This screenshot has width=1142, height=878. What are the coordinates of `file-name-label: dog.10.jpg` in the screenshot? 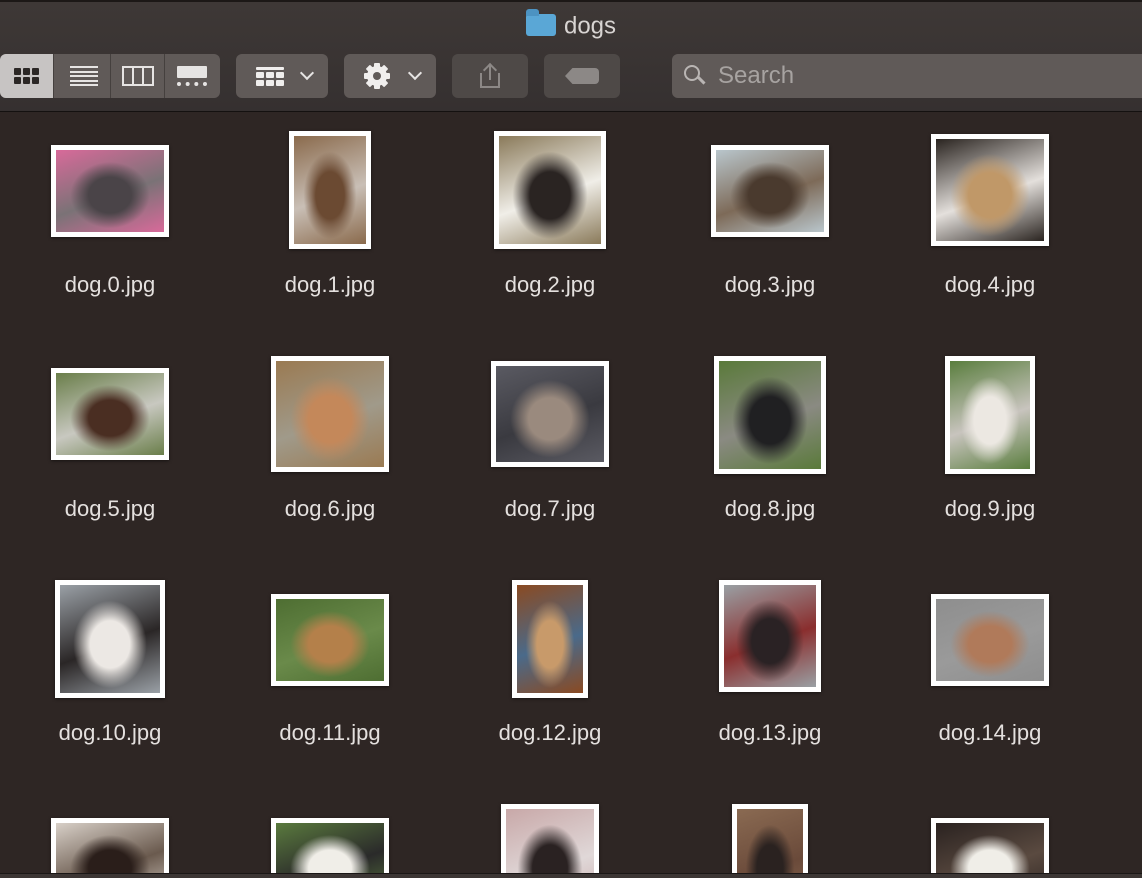 It's located at (110, 733).